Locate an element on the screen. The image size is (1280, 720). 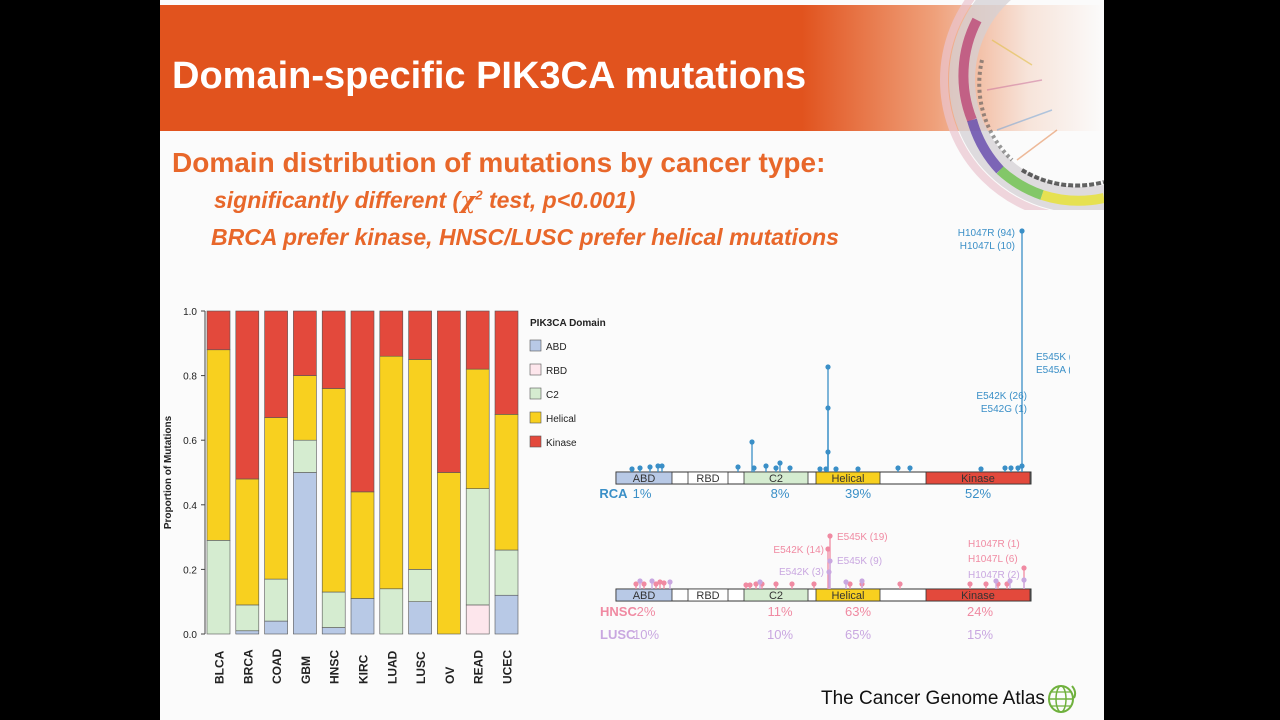
legend-title: PIK3CA Domain is located at coordinates (568, 323).